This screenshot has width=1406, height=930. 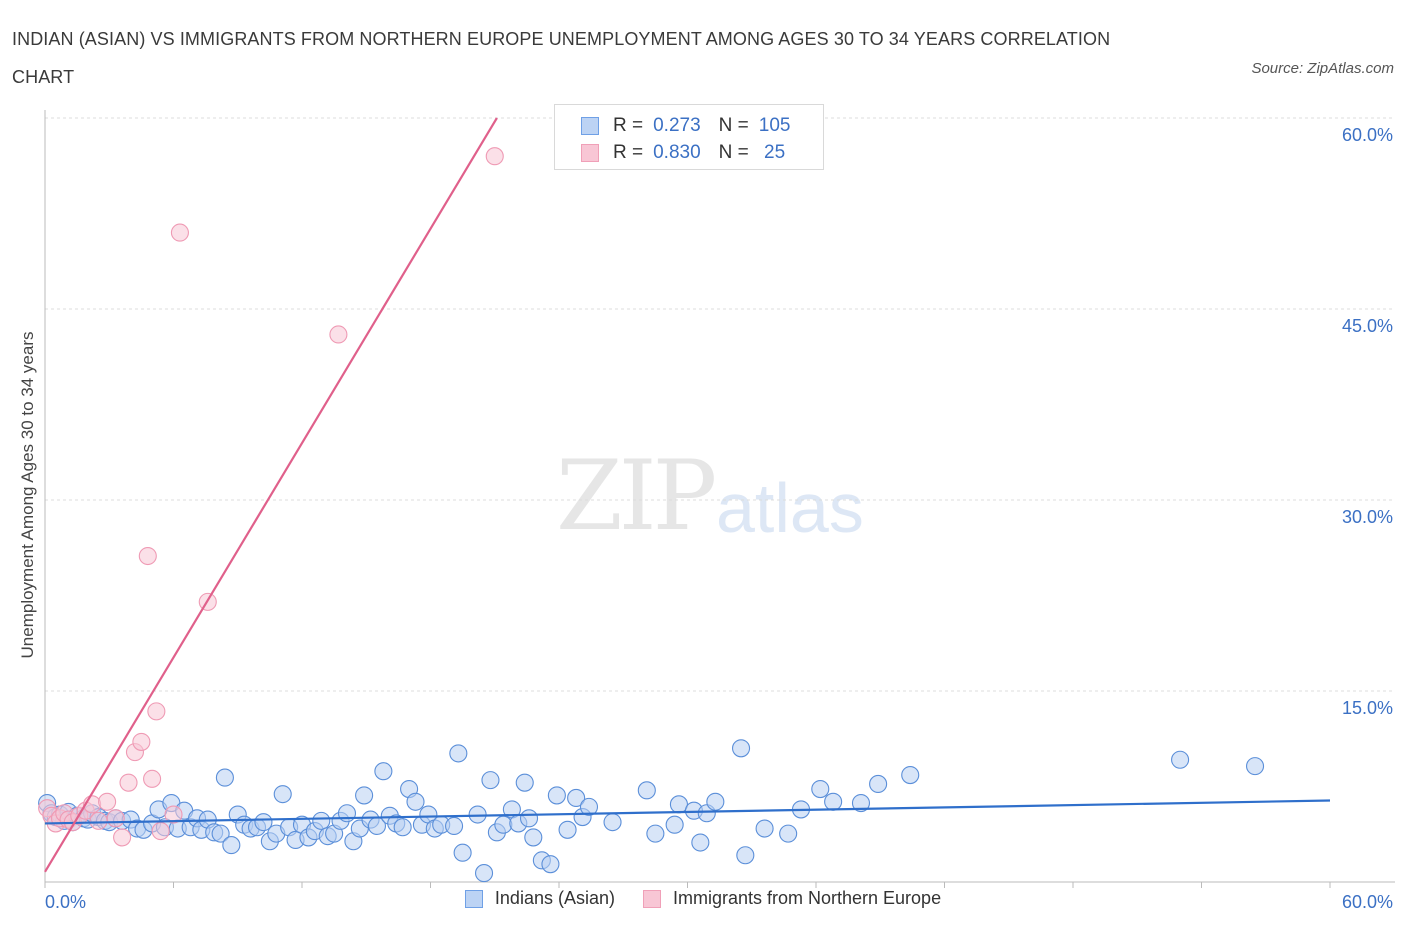 I want to click on legend-item-indians: Indians (Asian), so click(x=539, y=898).